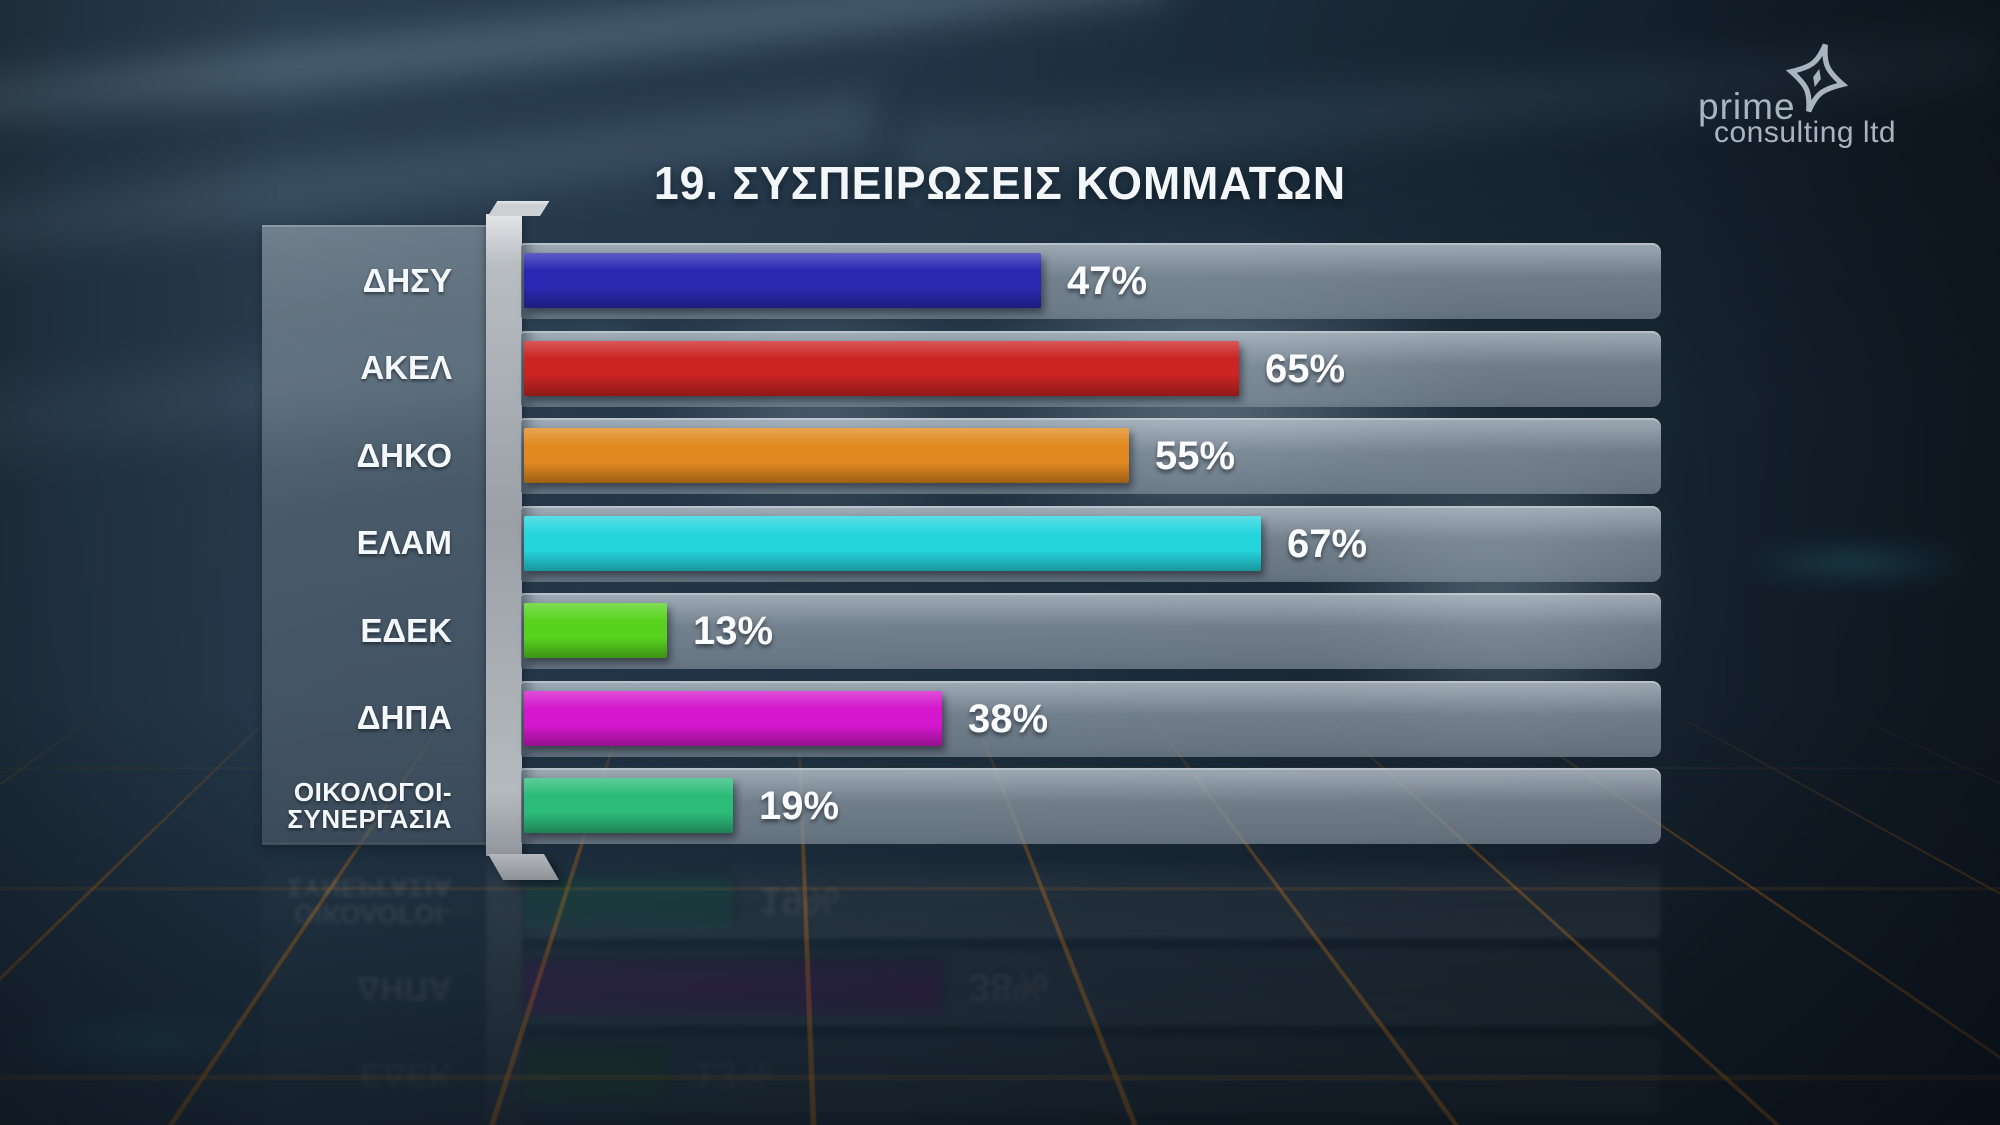  I want to click on chart-row: ΔΗΚΟ 55%, so click(1000, 456).